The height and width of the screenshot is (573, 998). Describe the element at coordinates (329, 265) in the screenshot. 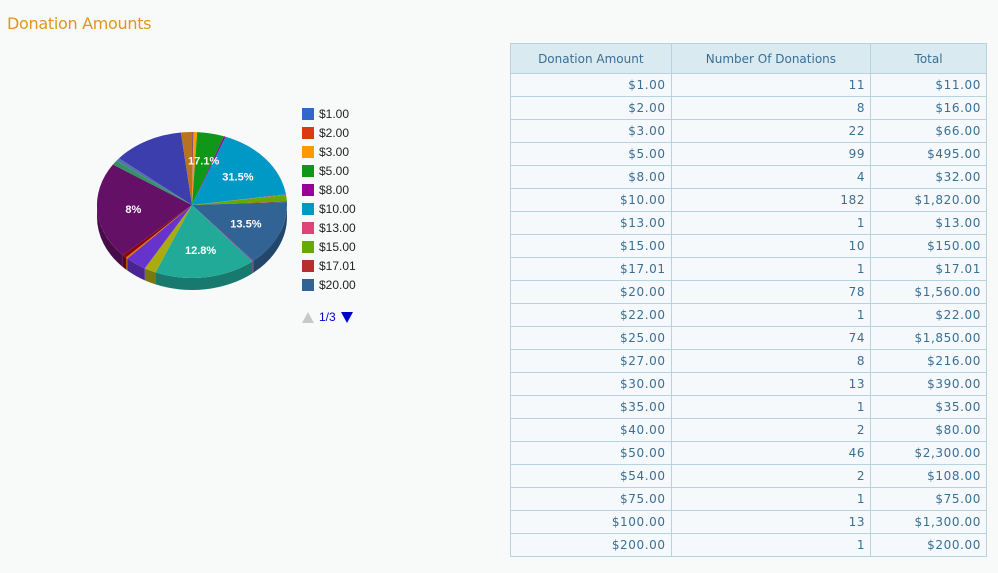

I see `legend-item: $17.01` at that location.